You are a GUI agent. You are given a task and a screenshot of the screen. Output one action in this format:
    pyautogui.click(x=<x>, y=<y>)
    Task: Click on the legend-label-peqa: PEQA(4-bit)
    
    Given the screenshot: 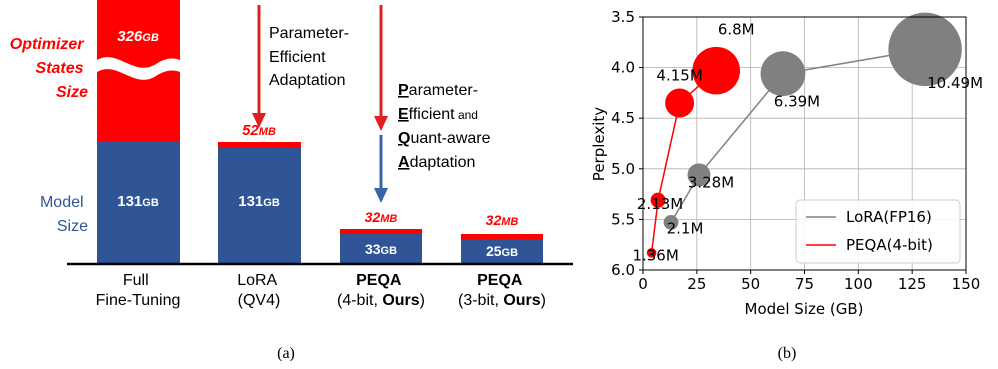 What is the action you would take?
    pyautogui.click(x=889, y=245)
    